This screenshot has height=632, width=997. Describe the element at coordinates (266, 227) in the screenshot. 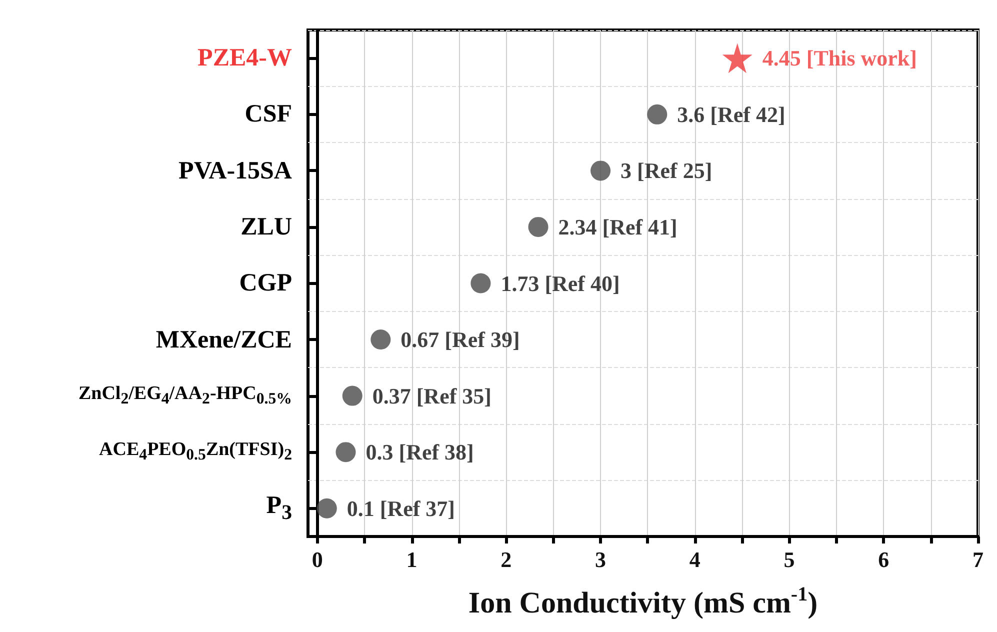

I see `y-tick-label: ZLU` at that location.